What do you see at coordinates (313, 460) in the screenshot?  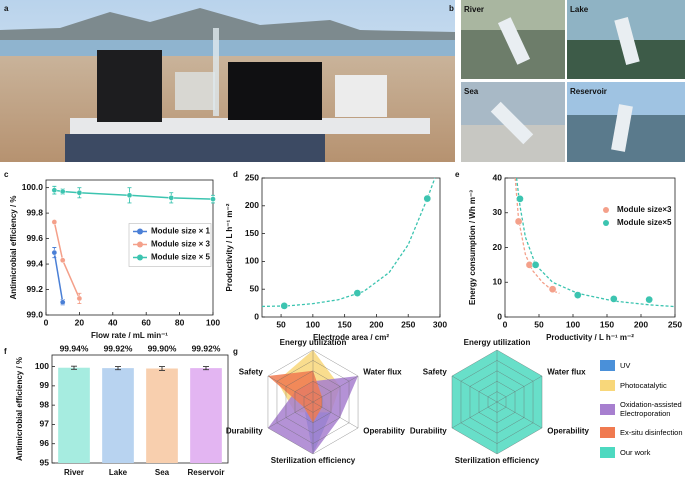 I see `radar-axis-label: Sterilization efficiency` at bounding box center [313, 460].